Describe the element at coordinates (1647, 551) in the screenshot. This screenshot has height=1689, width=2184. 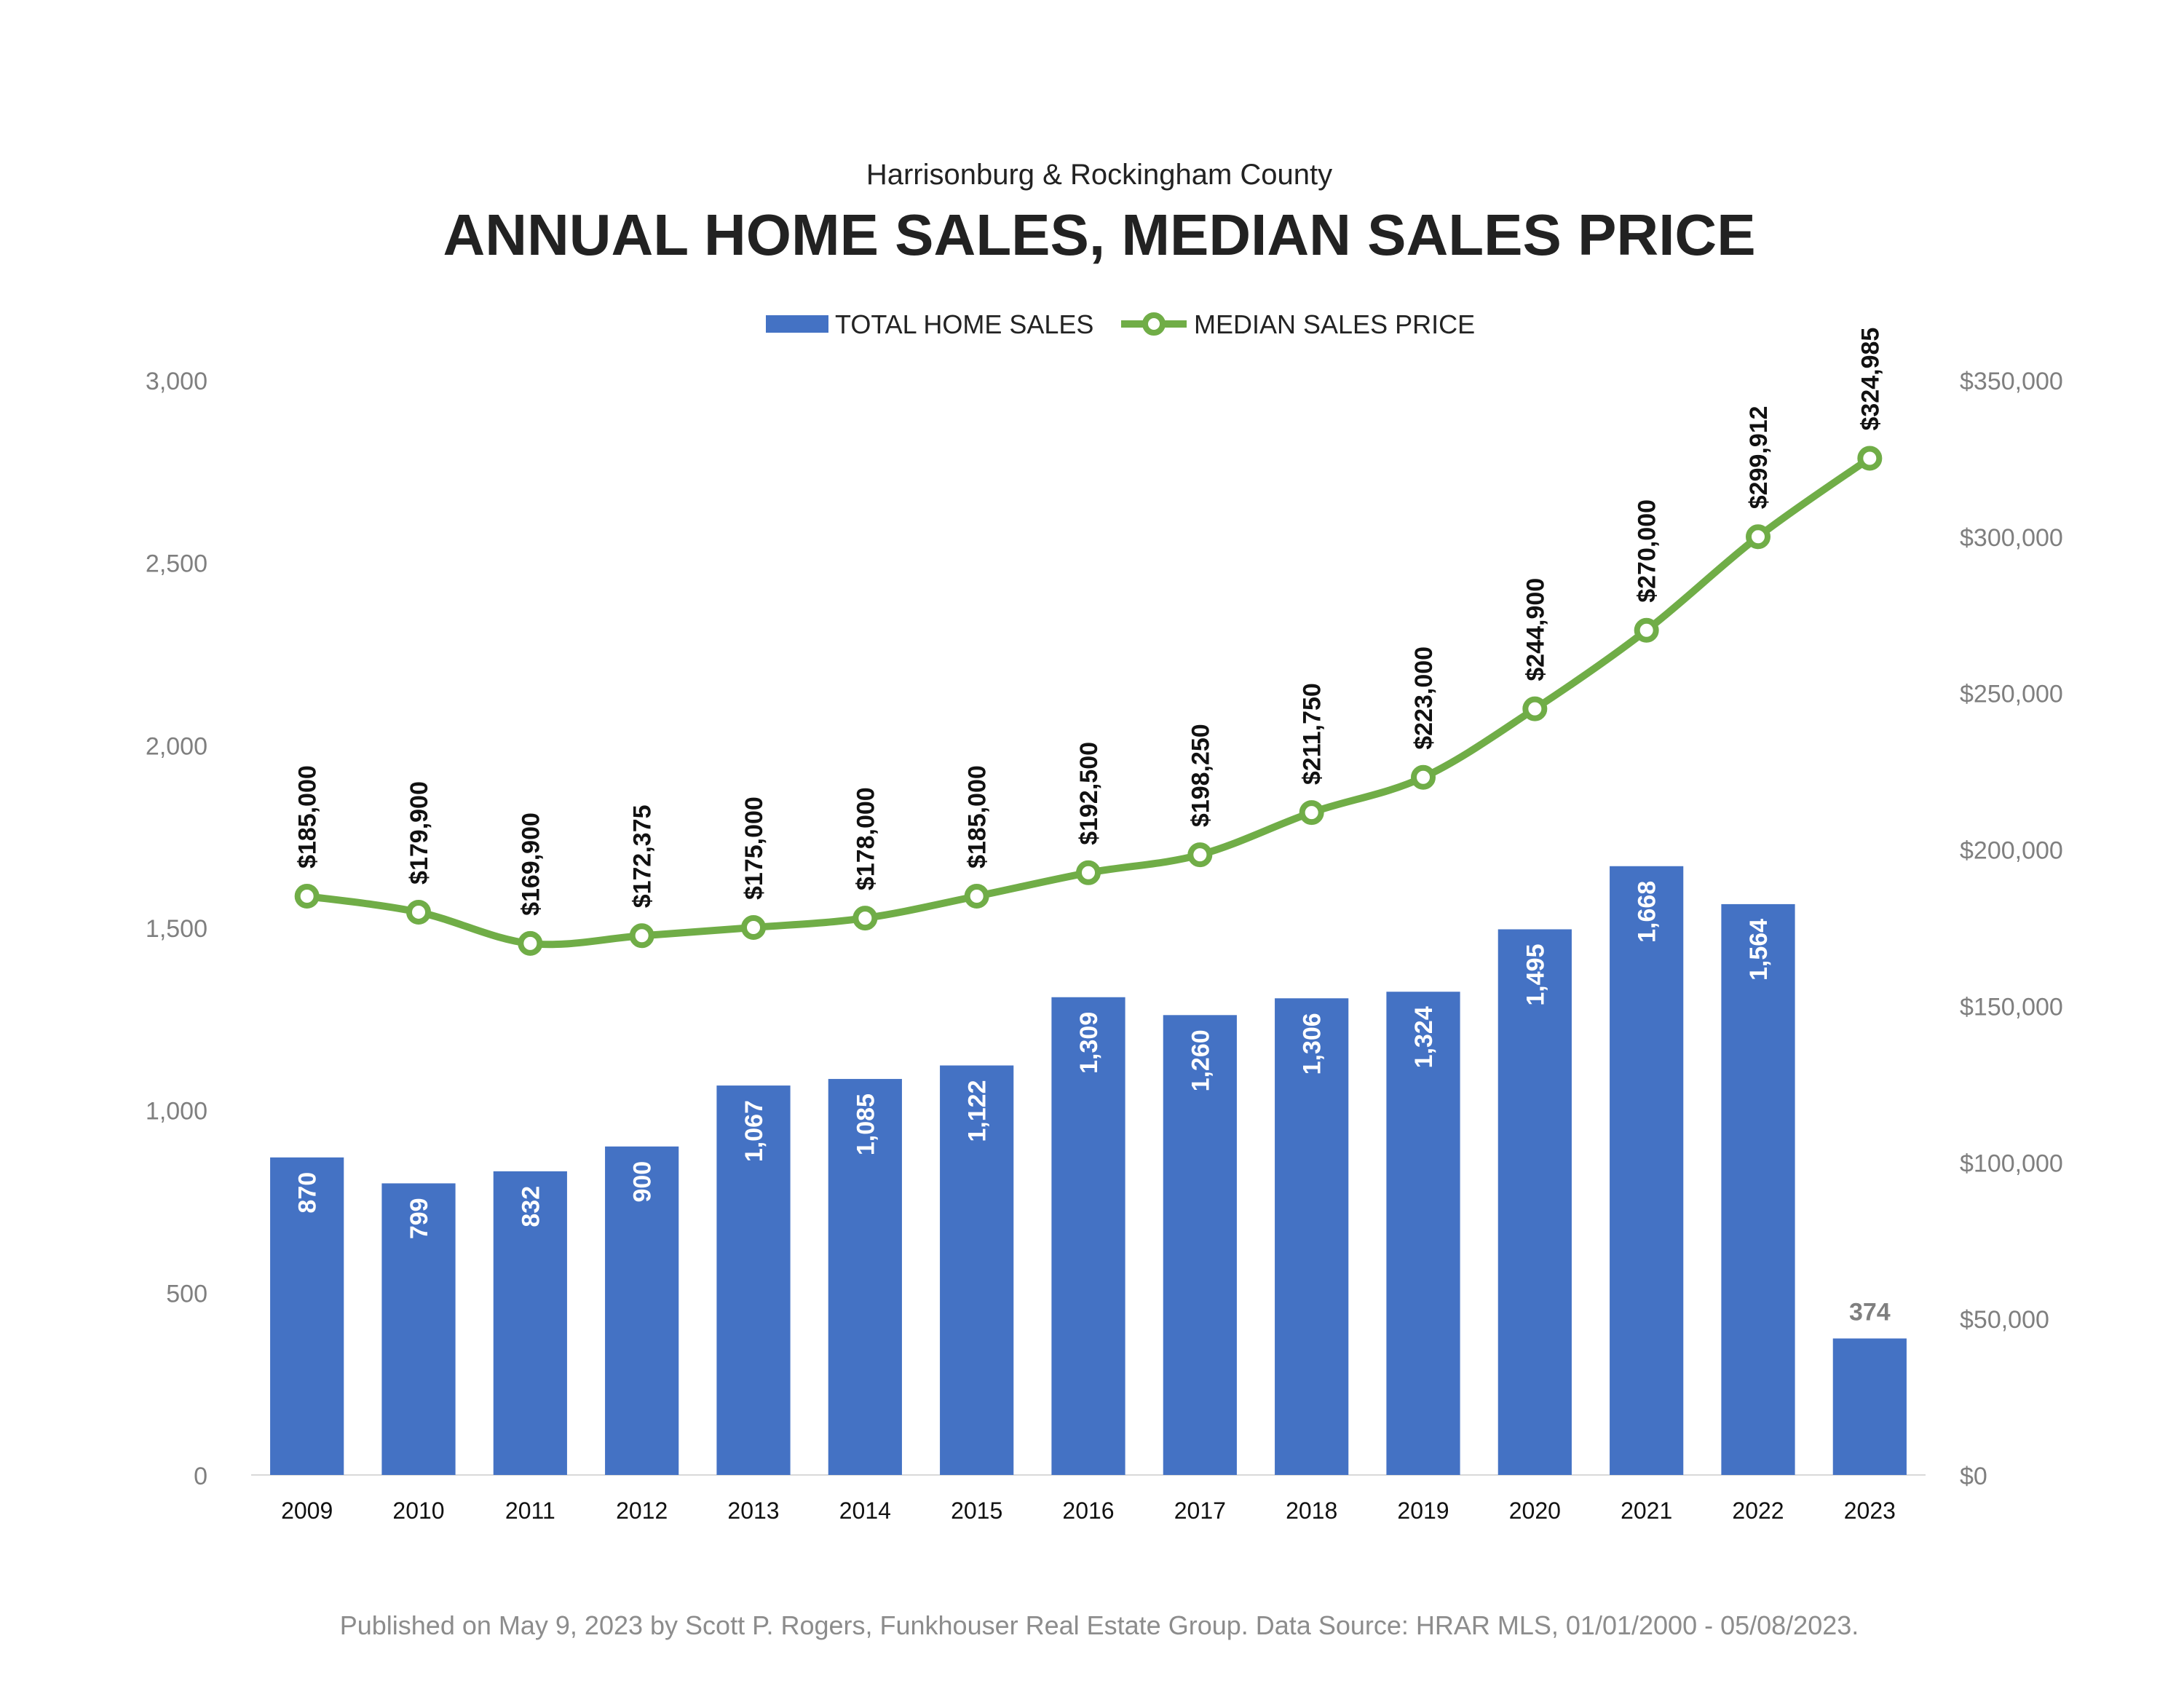
I see `line-label: $270,000` at that location.